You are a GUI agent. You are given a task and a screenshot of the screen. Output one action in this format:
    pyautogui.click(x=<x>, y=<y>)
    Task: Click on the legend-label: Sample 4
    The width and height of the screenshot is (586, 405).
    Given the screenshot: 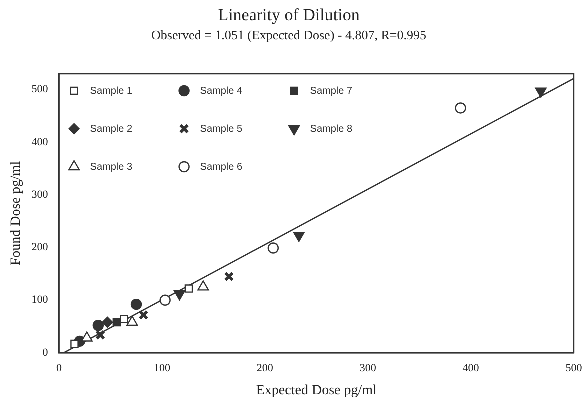 What is the action you would take?
    pyautogui.click(x=221, y=91)
    